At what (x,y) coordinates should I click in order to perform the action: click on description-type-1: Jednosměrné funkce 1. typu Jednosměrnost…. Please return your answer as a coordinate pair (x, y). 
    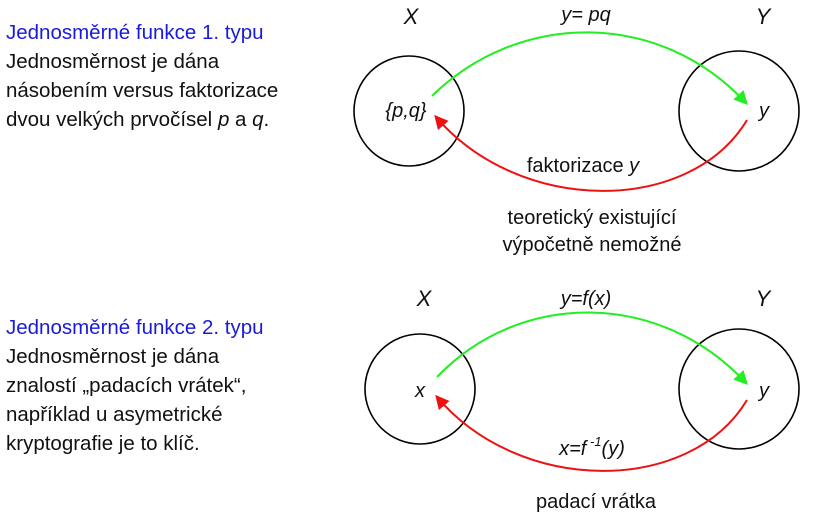
    Looking at the image, I should click on (142, 76).